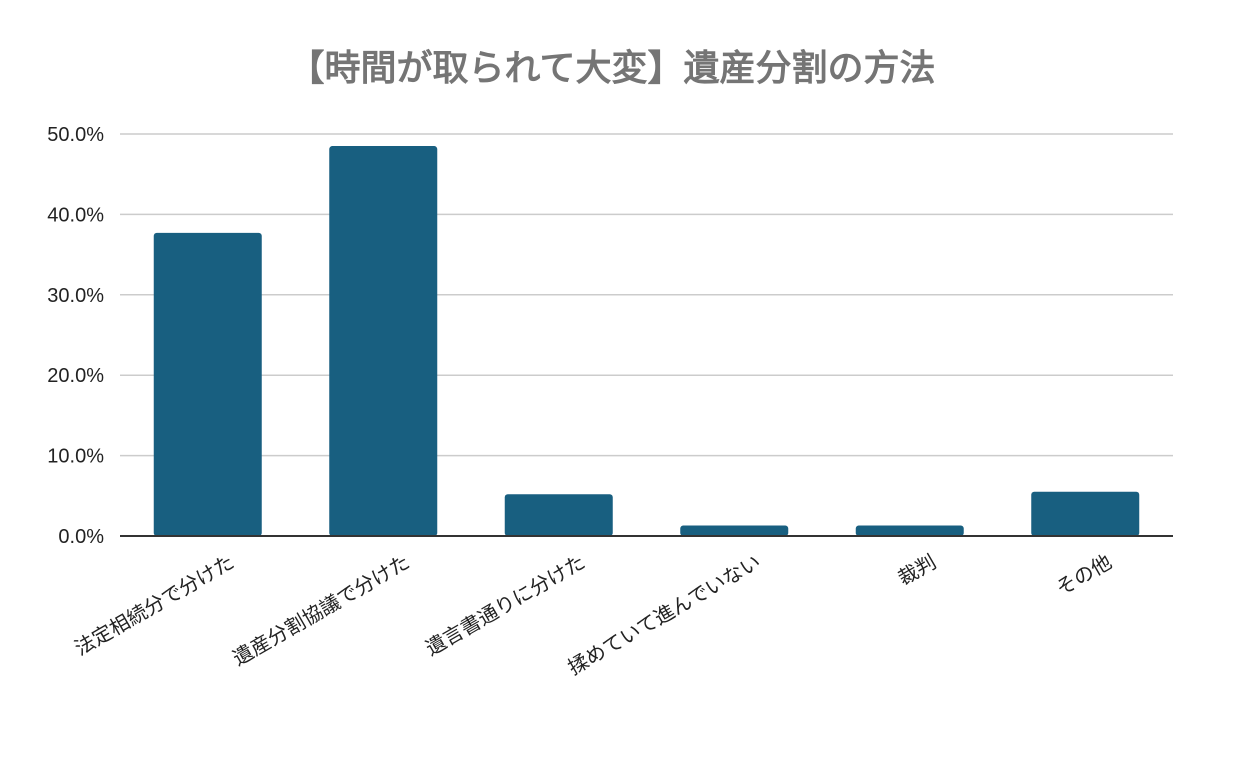  What do you see at coordinates (321, 610) in the screenshot?
I see `x-tick-label: 遺産分割協議で分けた` at bounding box center [321, 610].